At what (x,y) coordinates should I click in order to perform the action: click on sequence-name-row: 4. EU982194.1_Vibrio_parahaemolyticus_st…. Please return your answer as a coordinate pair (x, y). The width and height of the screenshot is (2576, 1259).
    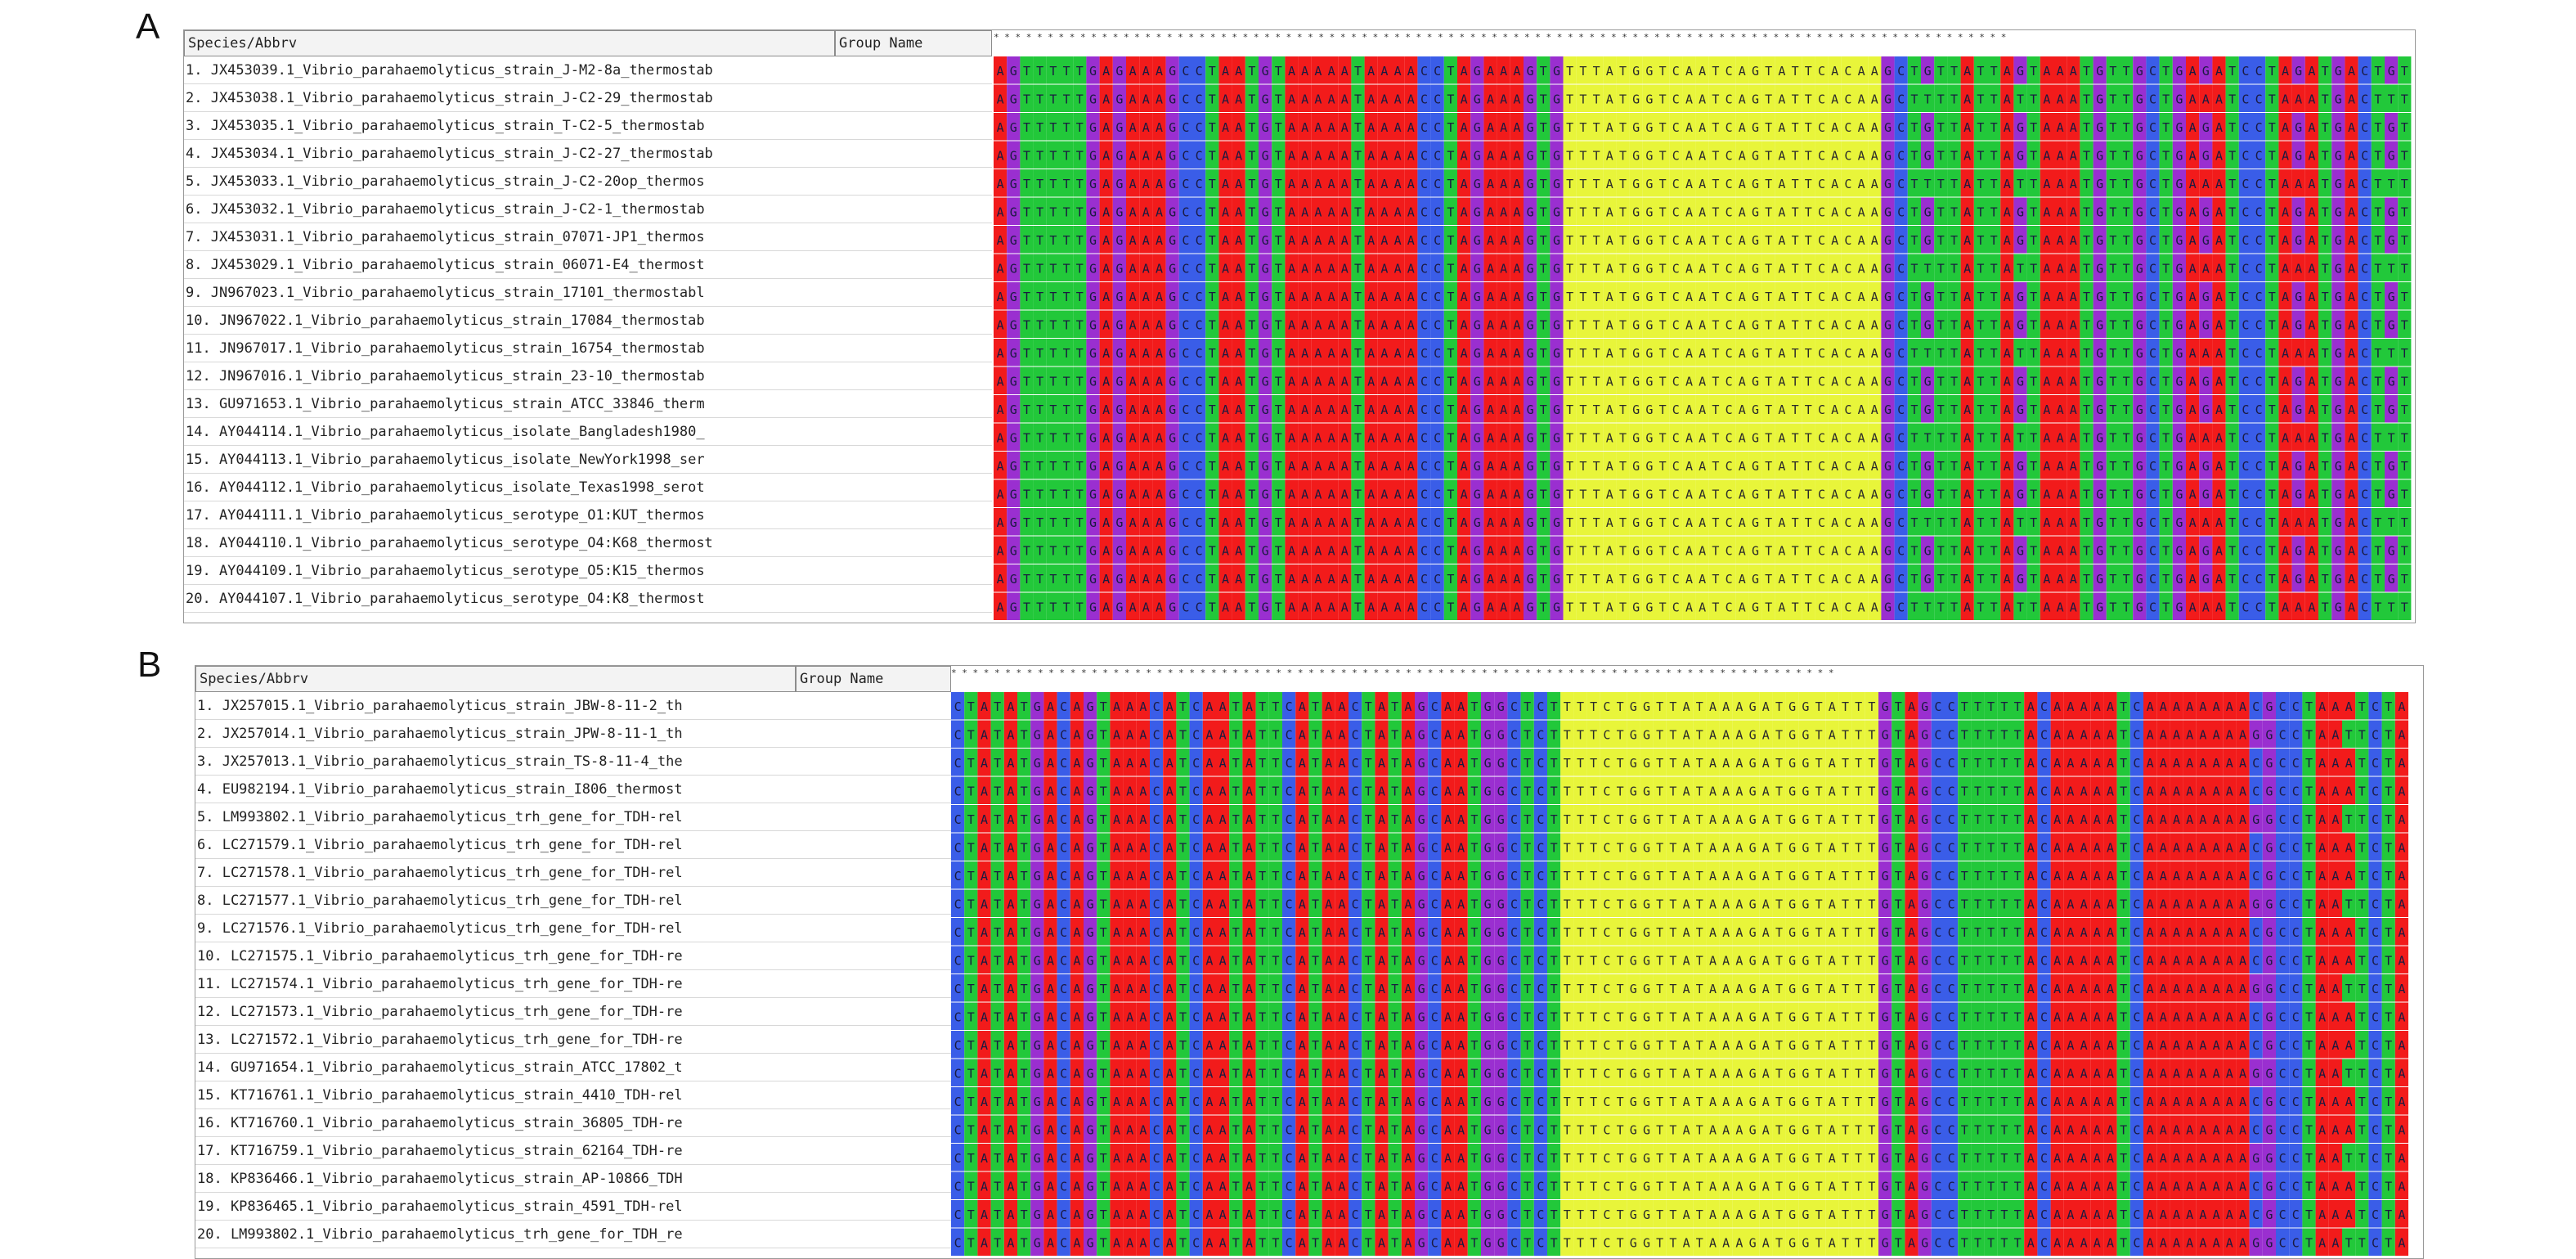
    Looking at the image, I should click on (495, 789).